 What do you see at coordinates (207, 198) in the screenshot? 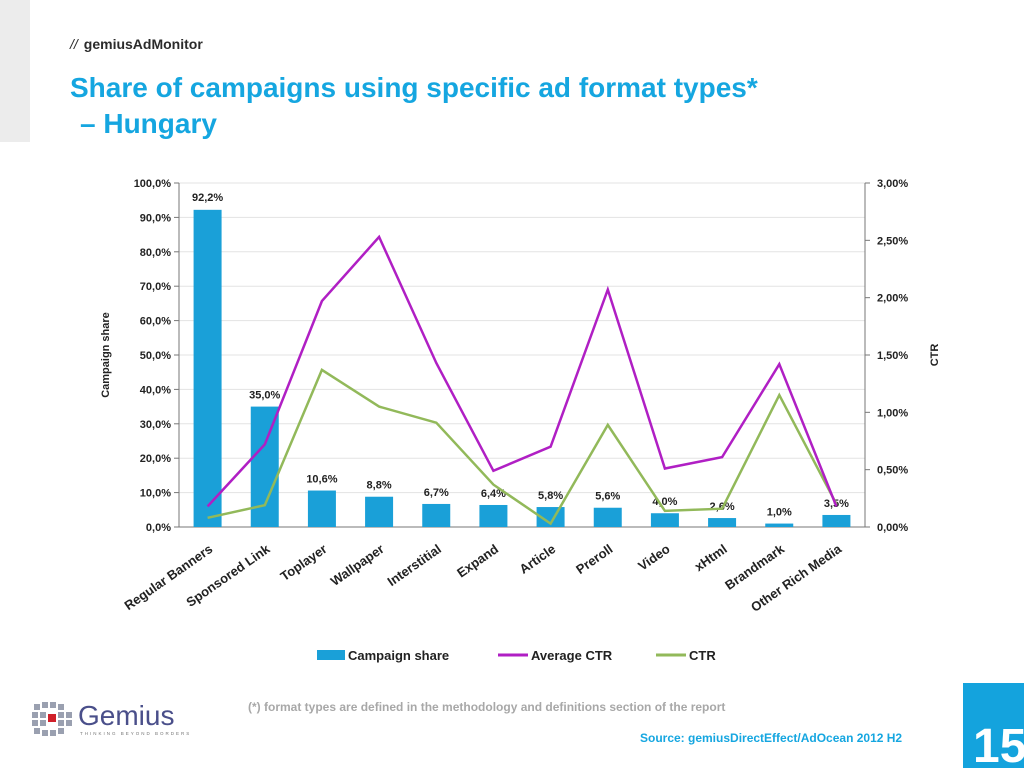
I see `bar-data-label: 92,2%` at bounding box center [207, 198].